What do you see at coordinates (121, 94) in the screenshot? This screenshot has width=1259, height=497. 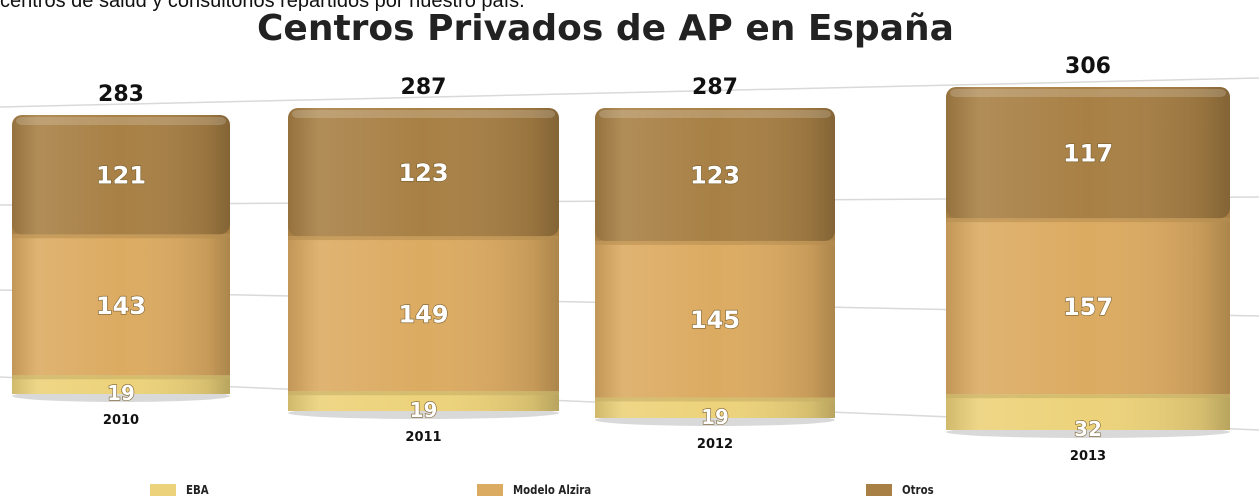 I see `total-label-2010: 283` at bounding box center [121, 94].